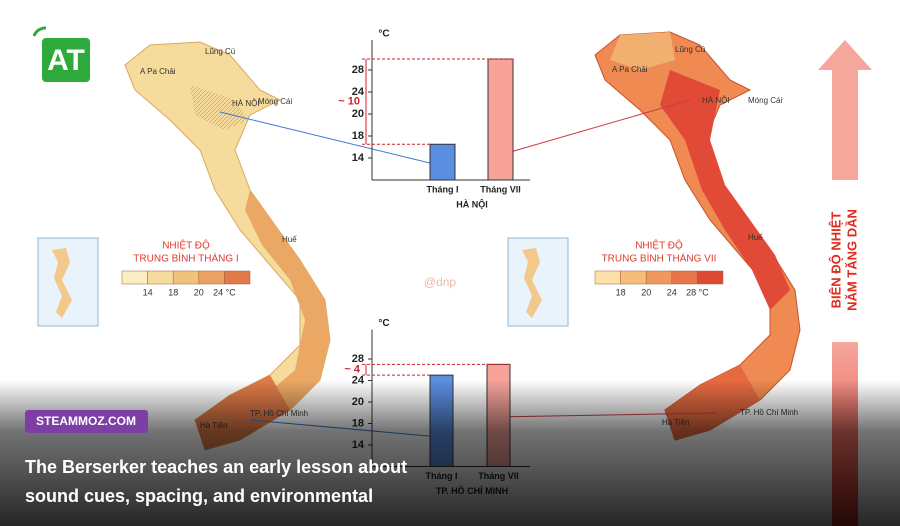 Image resolution: width=900 pixels, height=526 pixels. What do you see at coordinates (659, 258) in the screenshot?
I see `legend-title: TRUNG BÌNH THÁNG VII` at bounding box center [659, 258].